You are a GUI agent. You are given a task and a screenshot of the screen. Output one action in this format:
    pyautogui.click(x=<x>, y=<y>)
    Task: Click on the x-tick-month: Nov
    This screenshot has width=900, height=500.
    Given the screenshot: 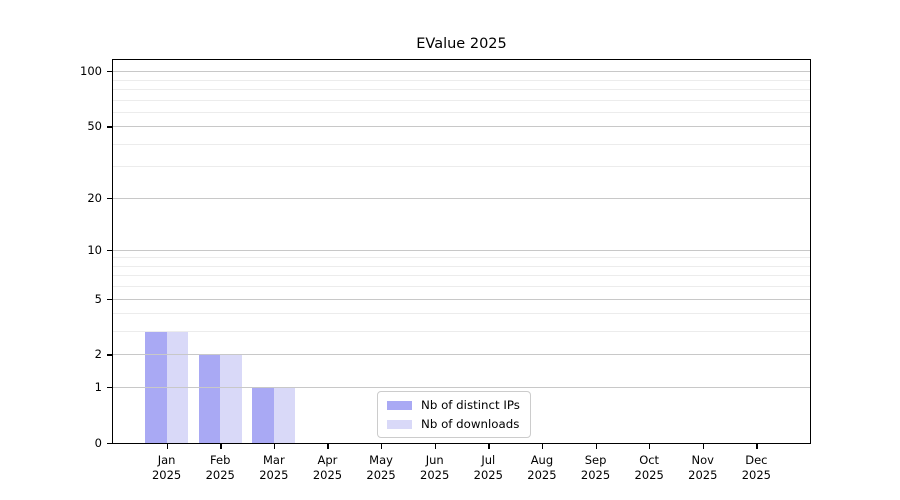 What is the action you would take?
    pyautogui.click(x=702, y=460)
    